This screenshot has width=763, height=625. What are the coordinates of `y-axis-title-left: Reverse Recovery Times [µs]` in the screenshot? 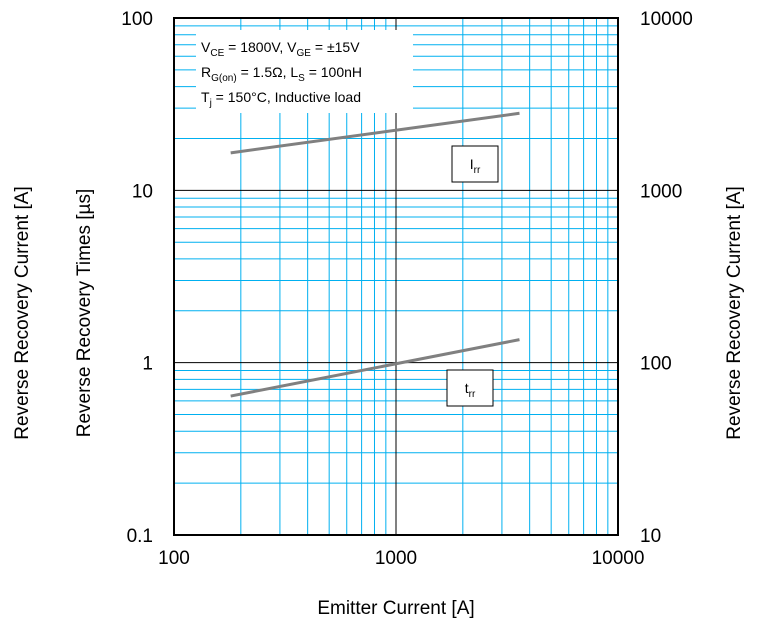 It's located at (84, 313).